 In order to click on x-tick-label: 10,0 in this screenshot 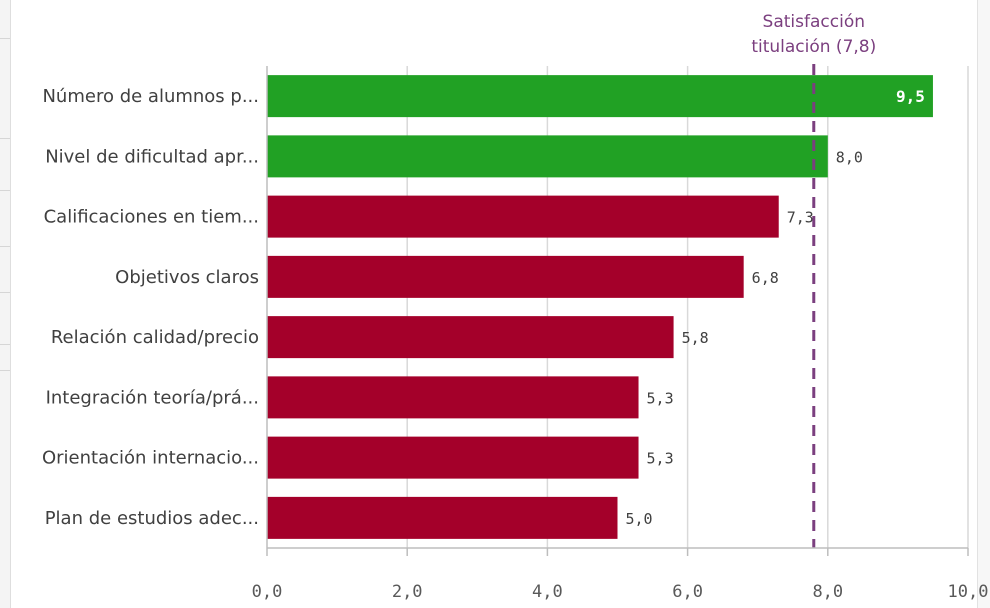, I will do `click(968, 592)`.